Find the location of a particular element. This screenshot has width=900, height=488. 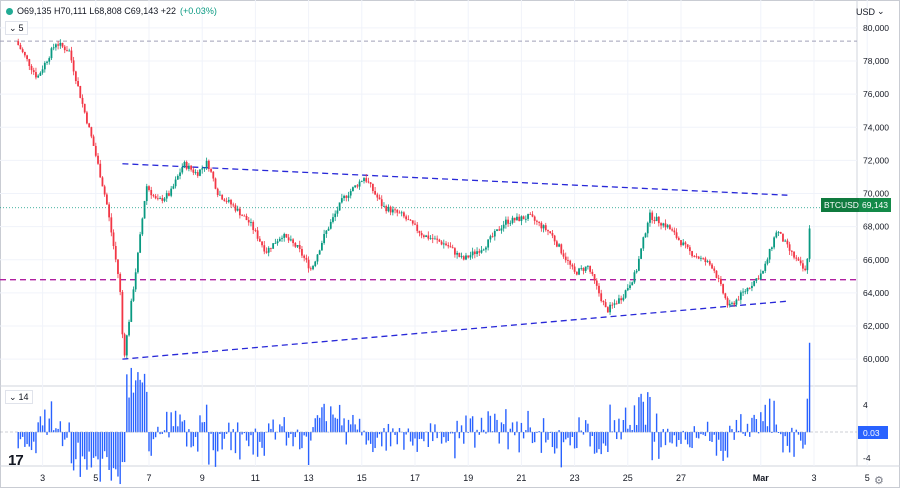

oscillator-toggle: ⌄ 14 is located at coordinates (19, 397).